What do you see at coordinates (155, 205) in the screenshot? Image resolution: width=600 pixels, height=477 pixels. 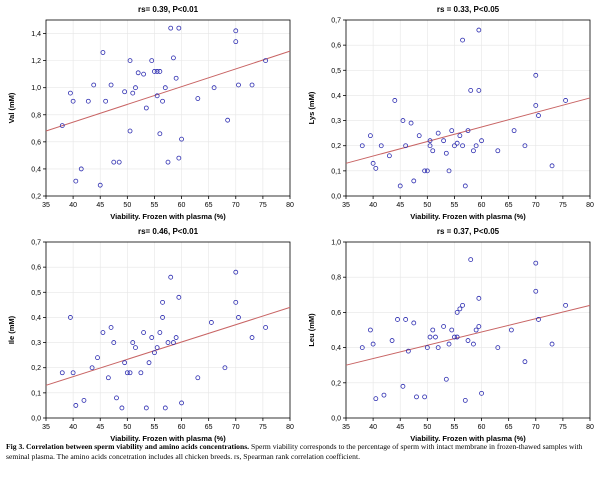 I see `x-tick-label: 55` at bounding box center [155, 205].